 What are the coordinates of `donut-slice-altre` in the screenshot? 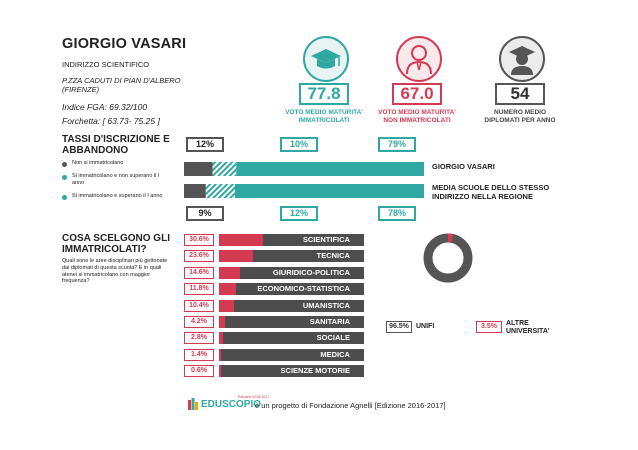 It's located at (448, 258).